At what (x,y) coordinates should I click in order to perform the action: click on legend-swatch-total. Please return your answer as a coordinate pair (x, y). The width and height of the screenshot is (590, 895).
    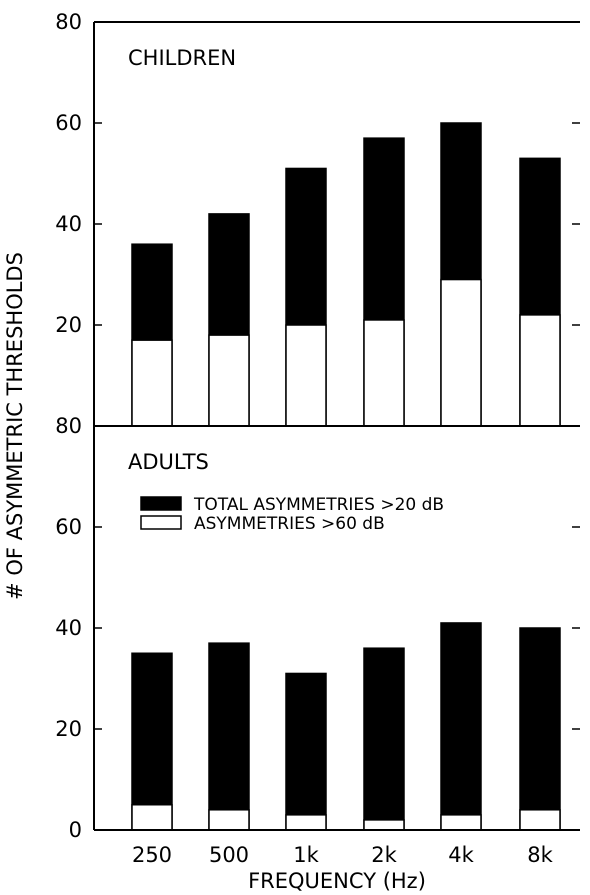
    Looking at the image, I should click on (161, 503).